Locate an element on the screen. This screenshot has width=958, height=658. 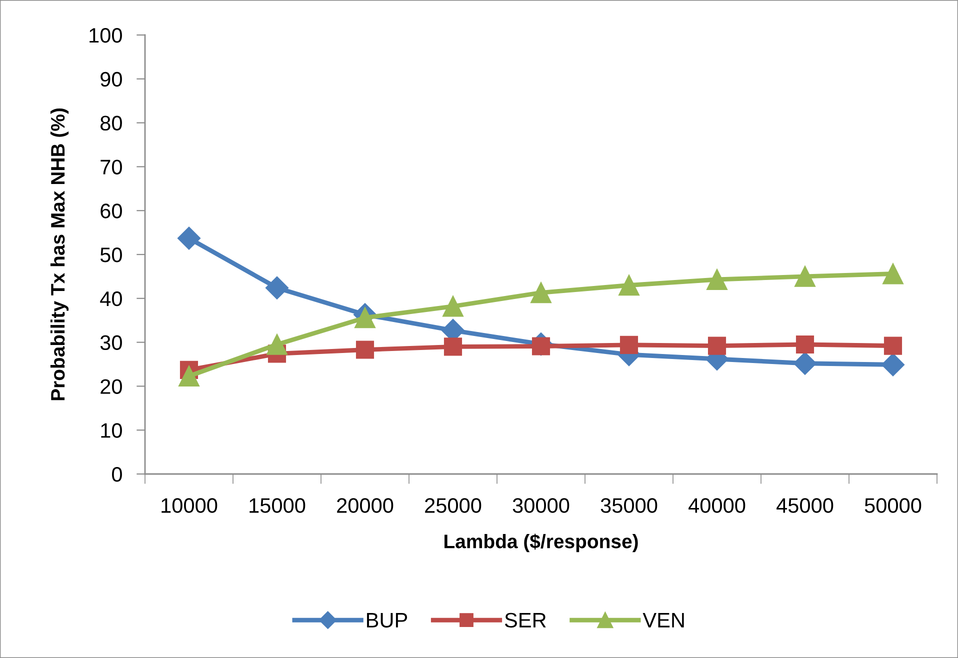
x-tick-label: 15000 is located at coordinates (278, 505).